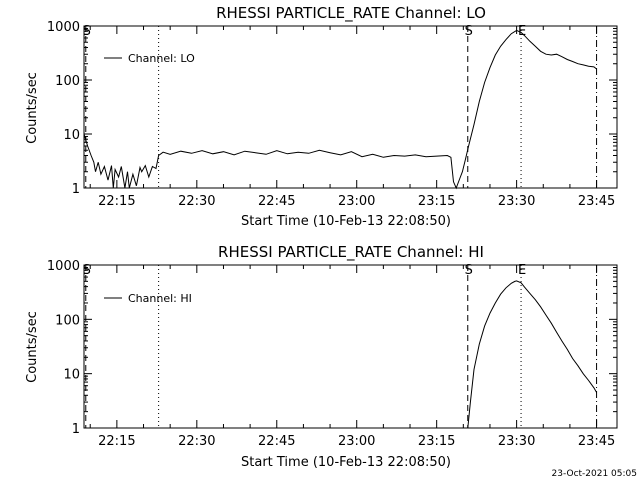  Describe the element at coordinates (351, 252) in the screenshot. I see `chart-title: RHESSI PARTICLE_RATE Channel: HI` at that location.